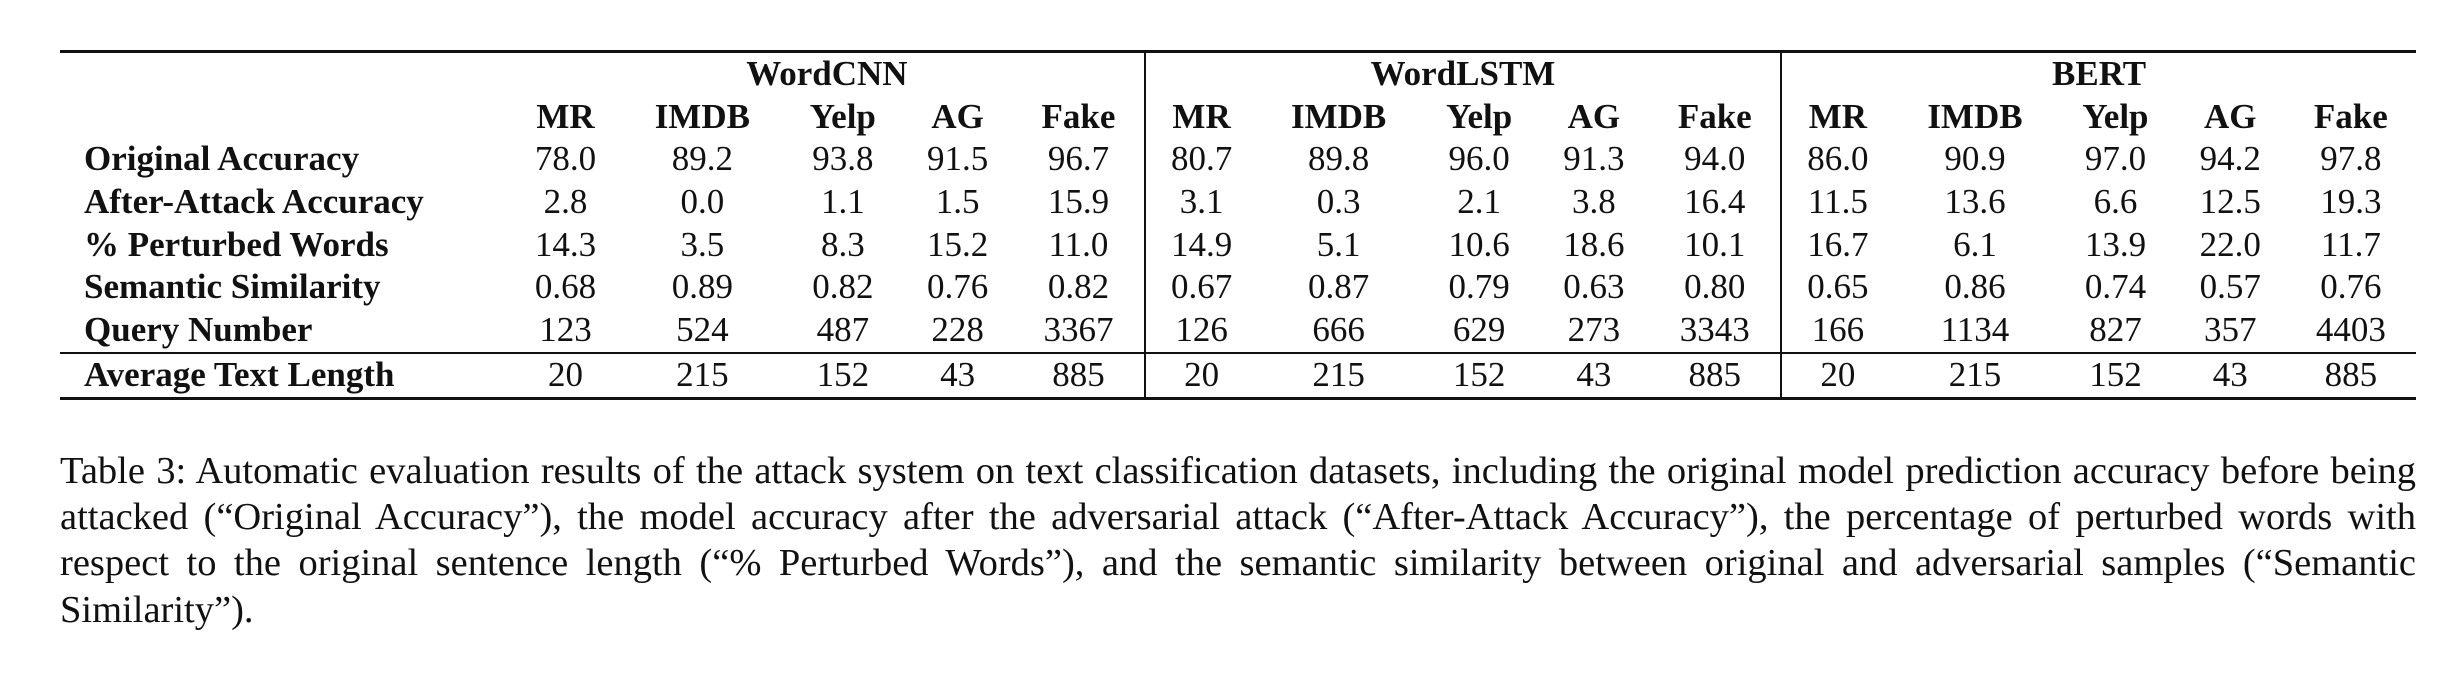 The height and width of the screenshot is (680, 2460). Describe the element at coordinates (565, 244) in the screenshot. I see `table-cell: 14.3` at that location.